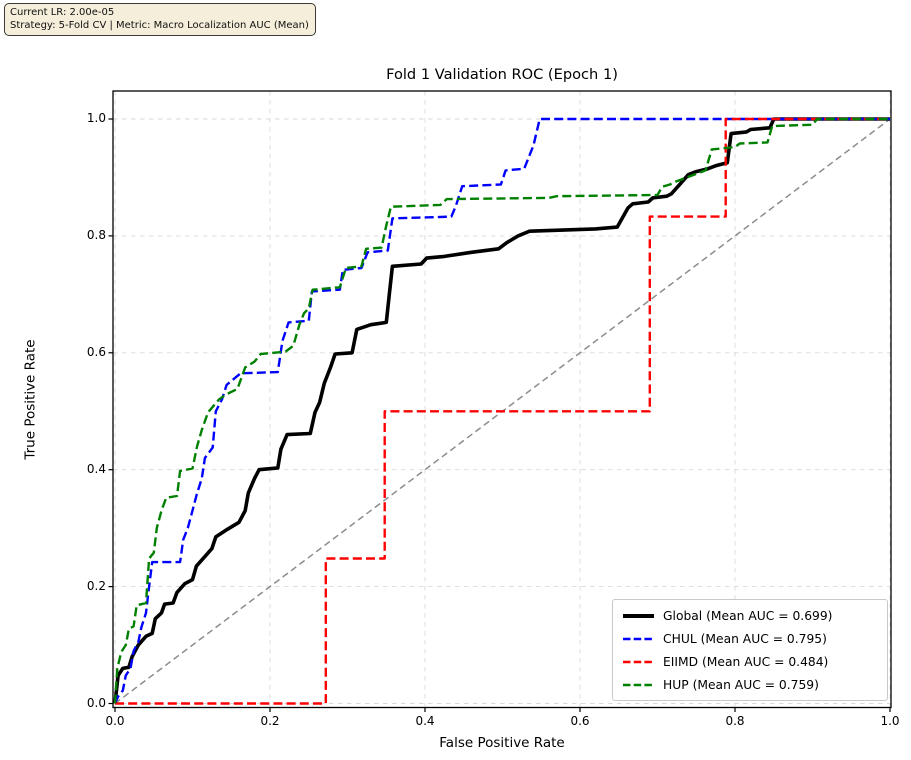 This screenshot has height=760, width=911. Describe the element at coordinates (746, 661) in the screenshot. I see `legend-label-eiimd: EIIMD (Mean AUC = 0.484)` at that location.